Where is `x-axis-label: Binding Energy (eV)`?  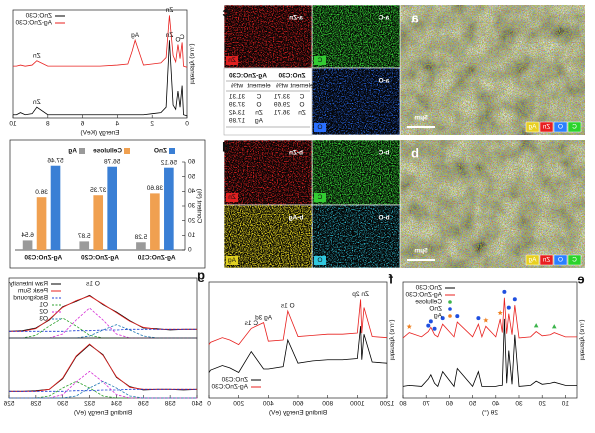 x-axis-label: Binding Energy (eV) is located at coordinates (103, 413).